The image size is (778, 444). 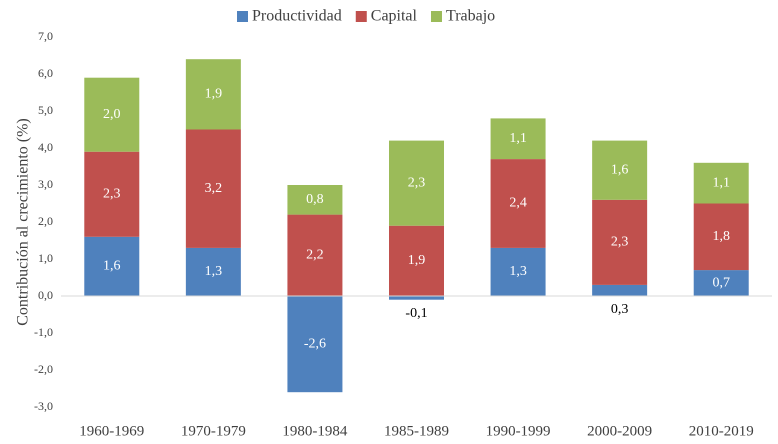 I want to click on data-label: 2,4, so click(x=518, y=203).